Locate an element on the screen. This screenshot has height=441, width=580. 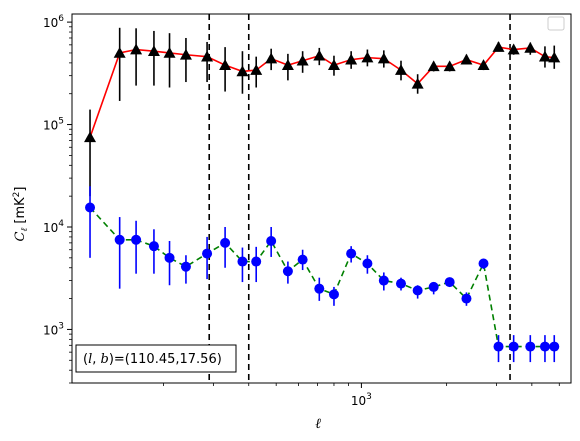
y-tick-label: 10⁶ is located at coordinates (53, 22).